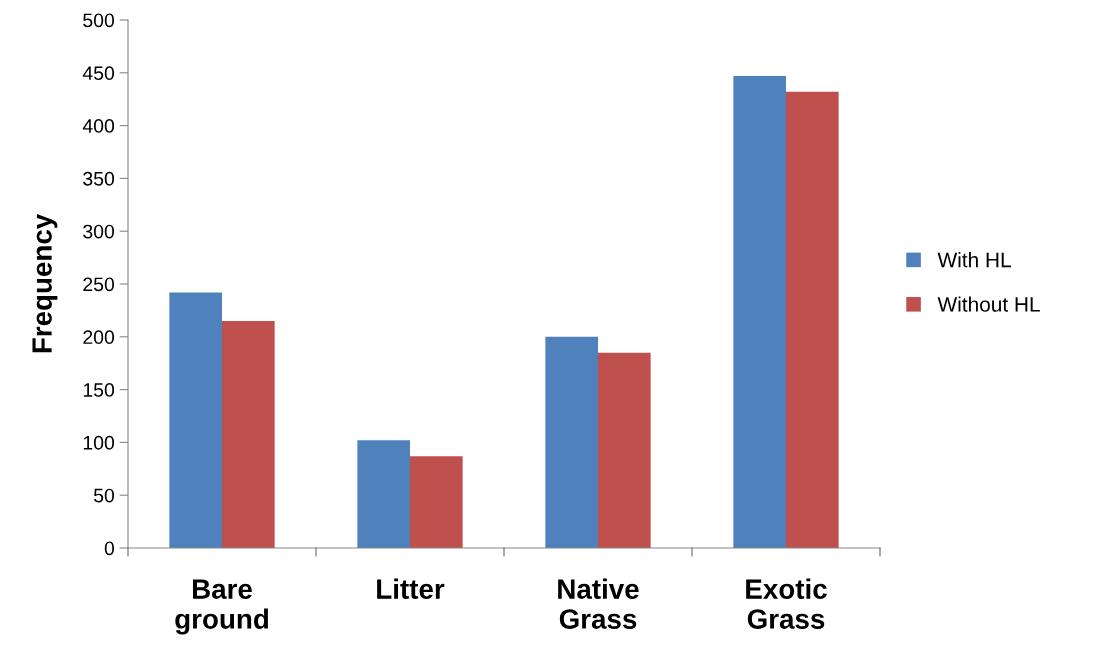  What do you see at coordinates (99, 231) in the screenshot?
I see `y-tick-label: 300` at bounding box center [99, 231].